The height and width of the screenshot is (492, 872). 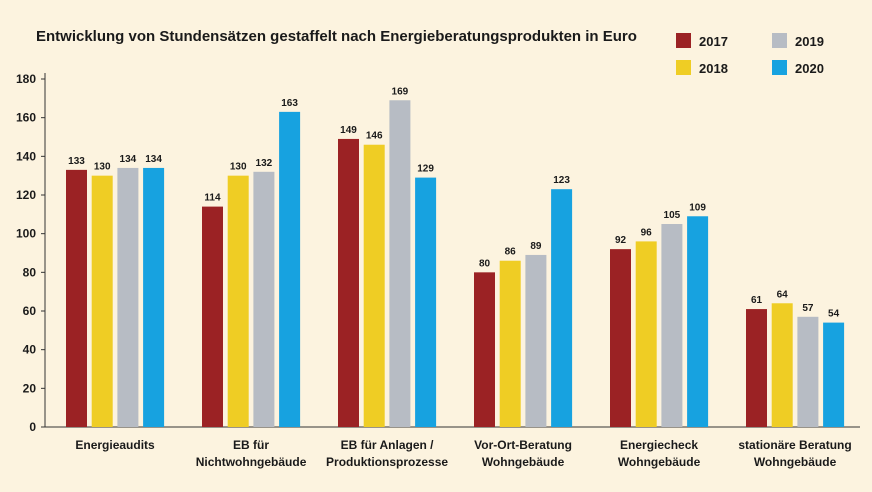 What do you see at coordinates (511, 252) in the screenshot?
I see `data-label: 86` at bounding box center [511, 252].